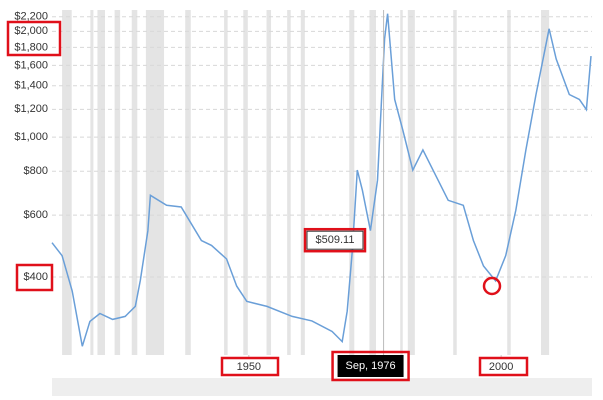 This screenshot has height=400, width=603. I want to click on y-tick-label: $1,600, so click(31, 65).